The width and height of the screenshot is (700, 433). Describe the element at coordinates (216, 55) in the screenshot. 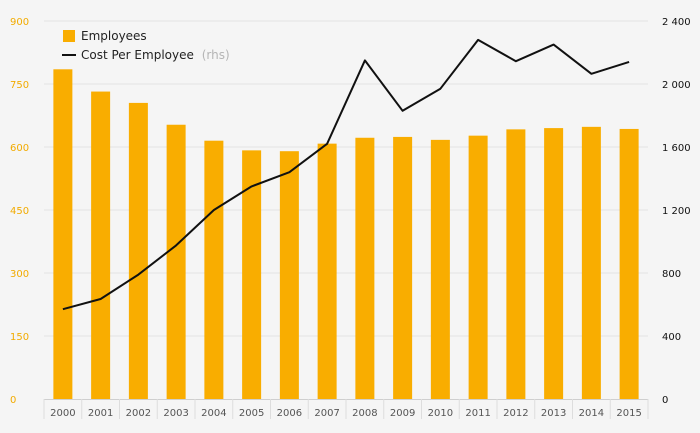

I see `legend-cost-label-suffix: (rhs)` at that location.